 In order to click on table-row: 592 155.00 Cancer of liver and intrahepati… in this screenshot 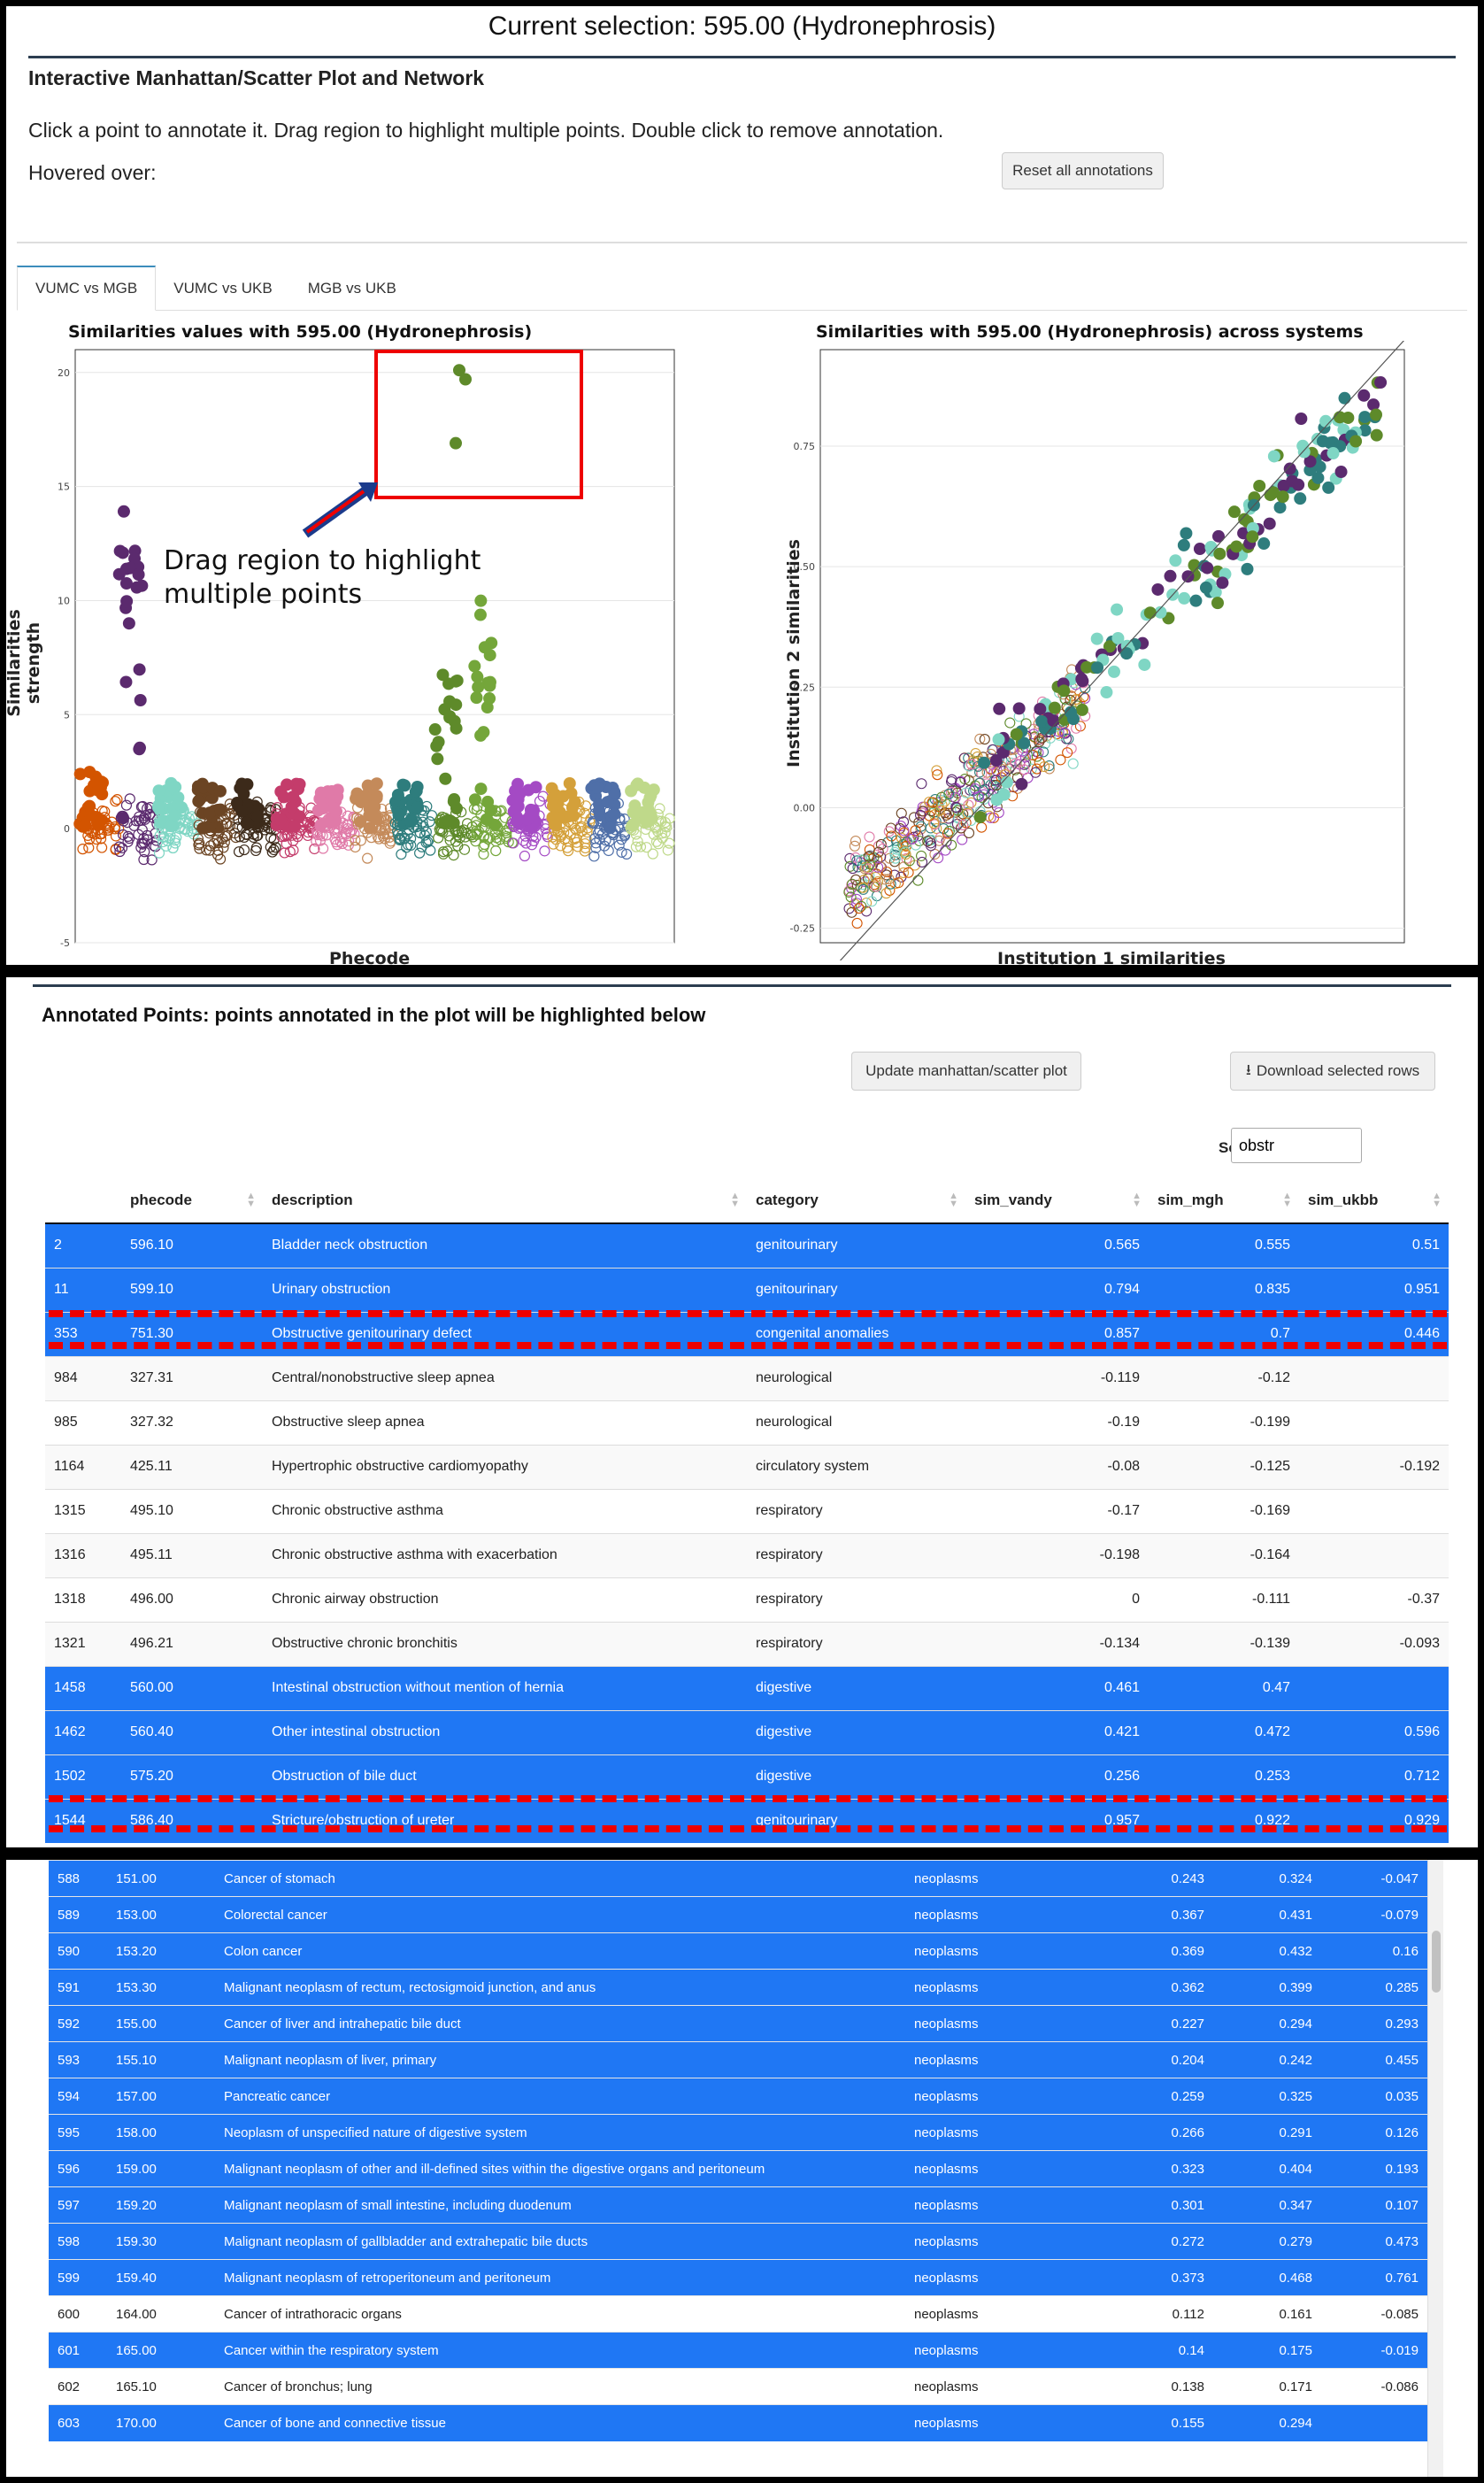, I will do `click(738, 2023)`.